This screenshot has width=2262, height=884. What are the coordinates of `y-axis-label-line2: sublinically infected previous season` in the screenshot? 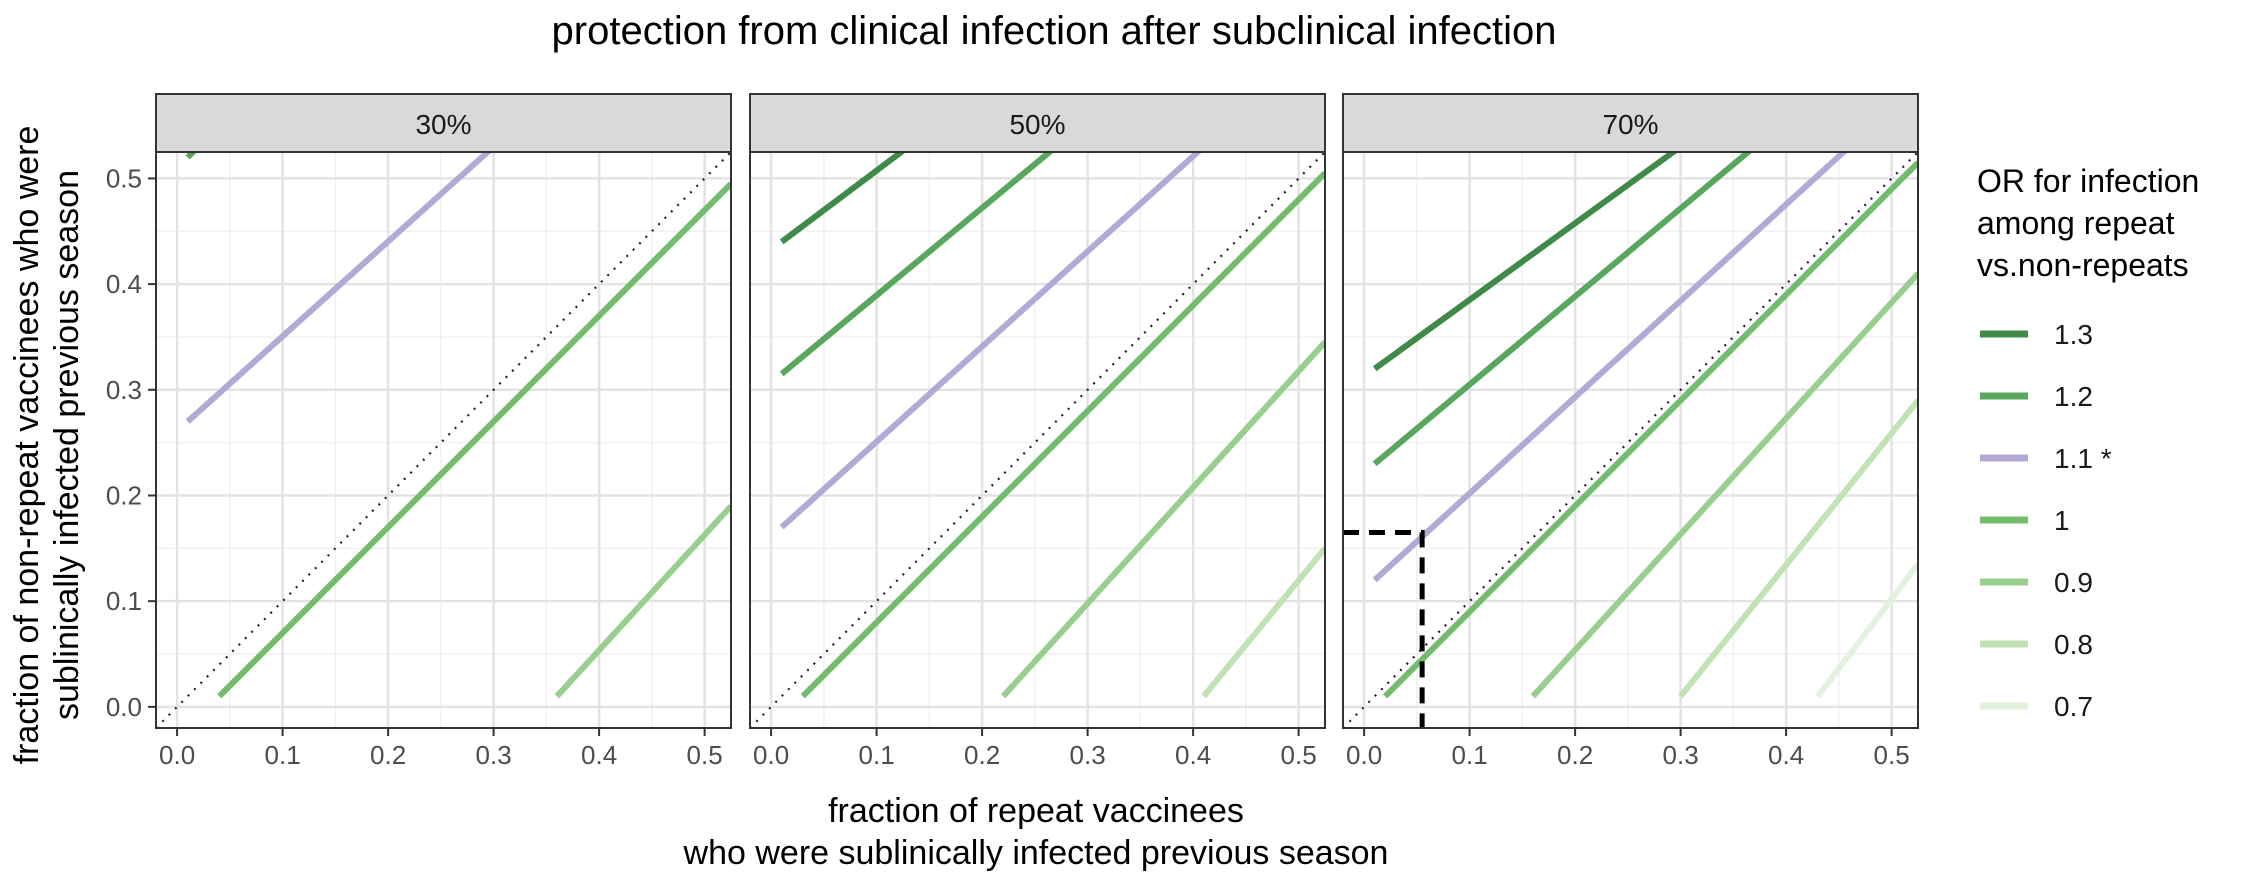 It's located at (67, 445).